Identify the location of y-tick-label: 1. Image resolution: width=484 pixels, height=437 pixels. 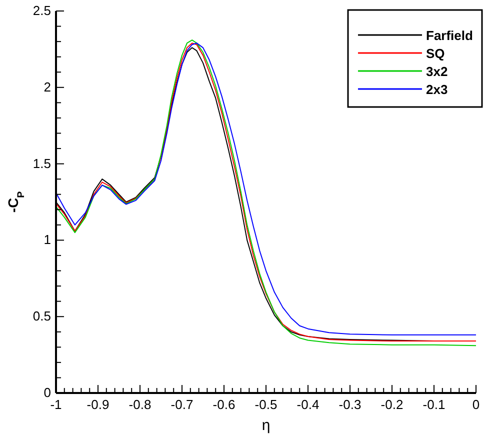
(47, 240).